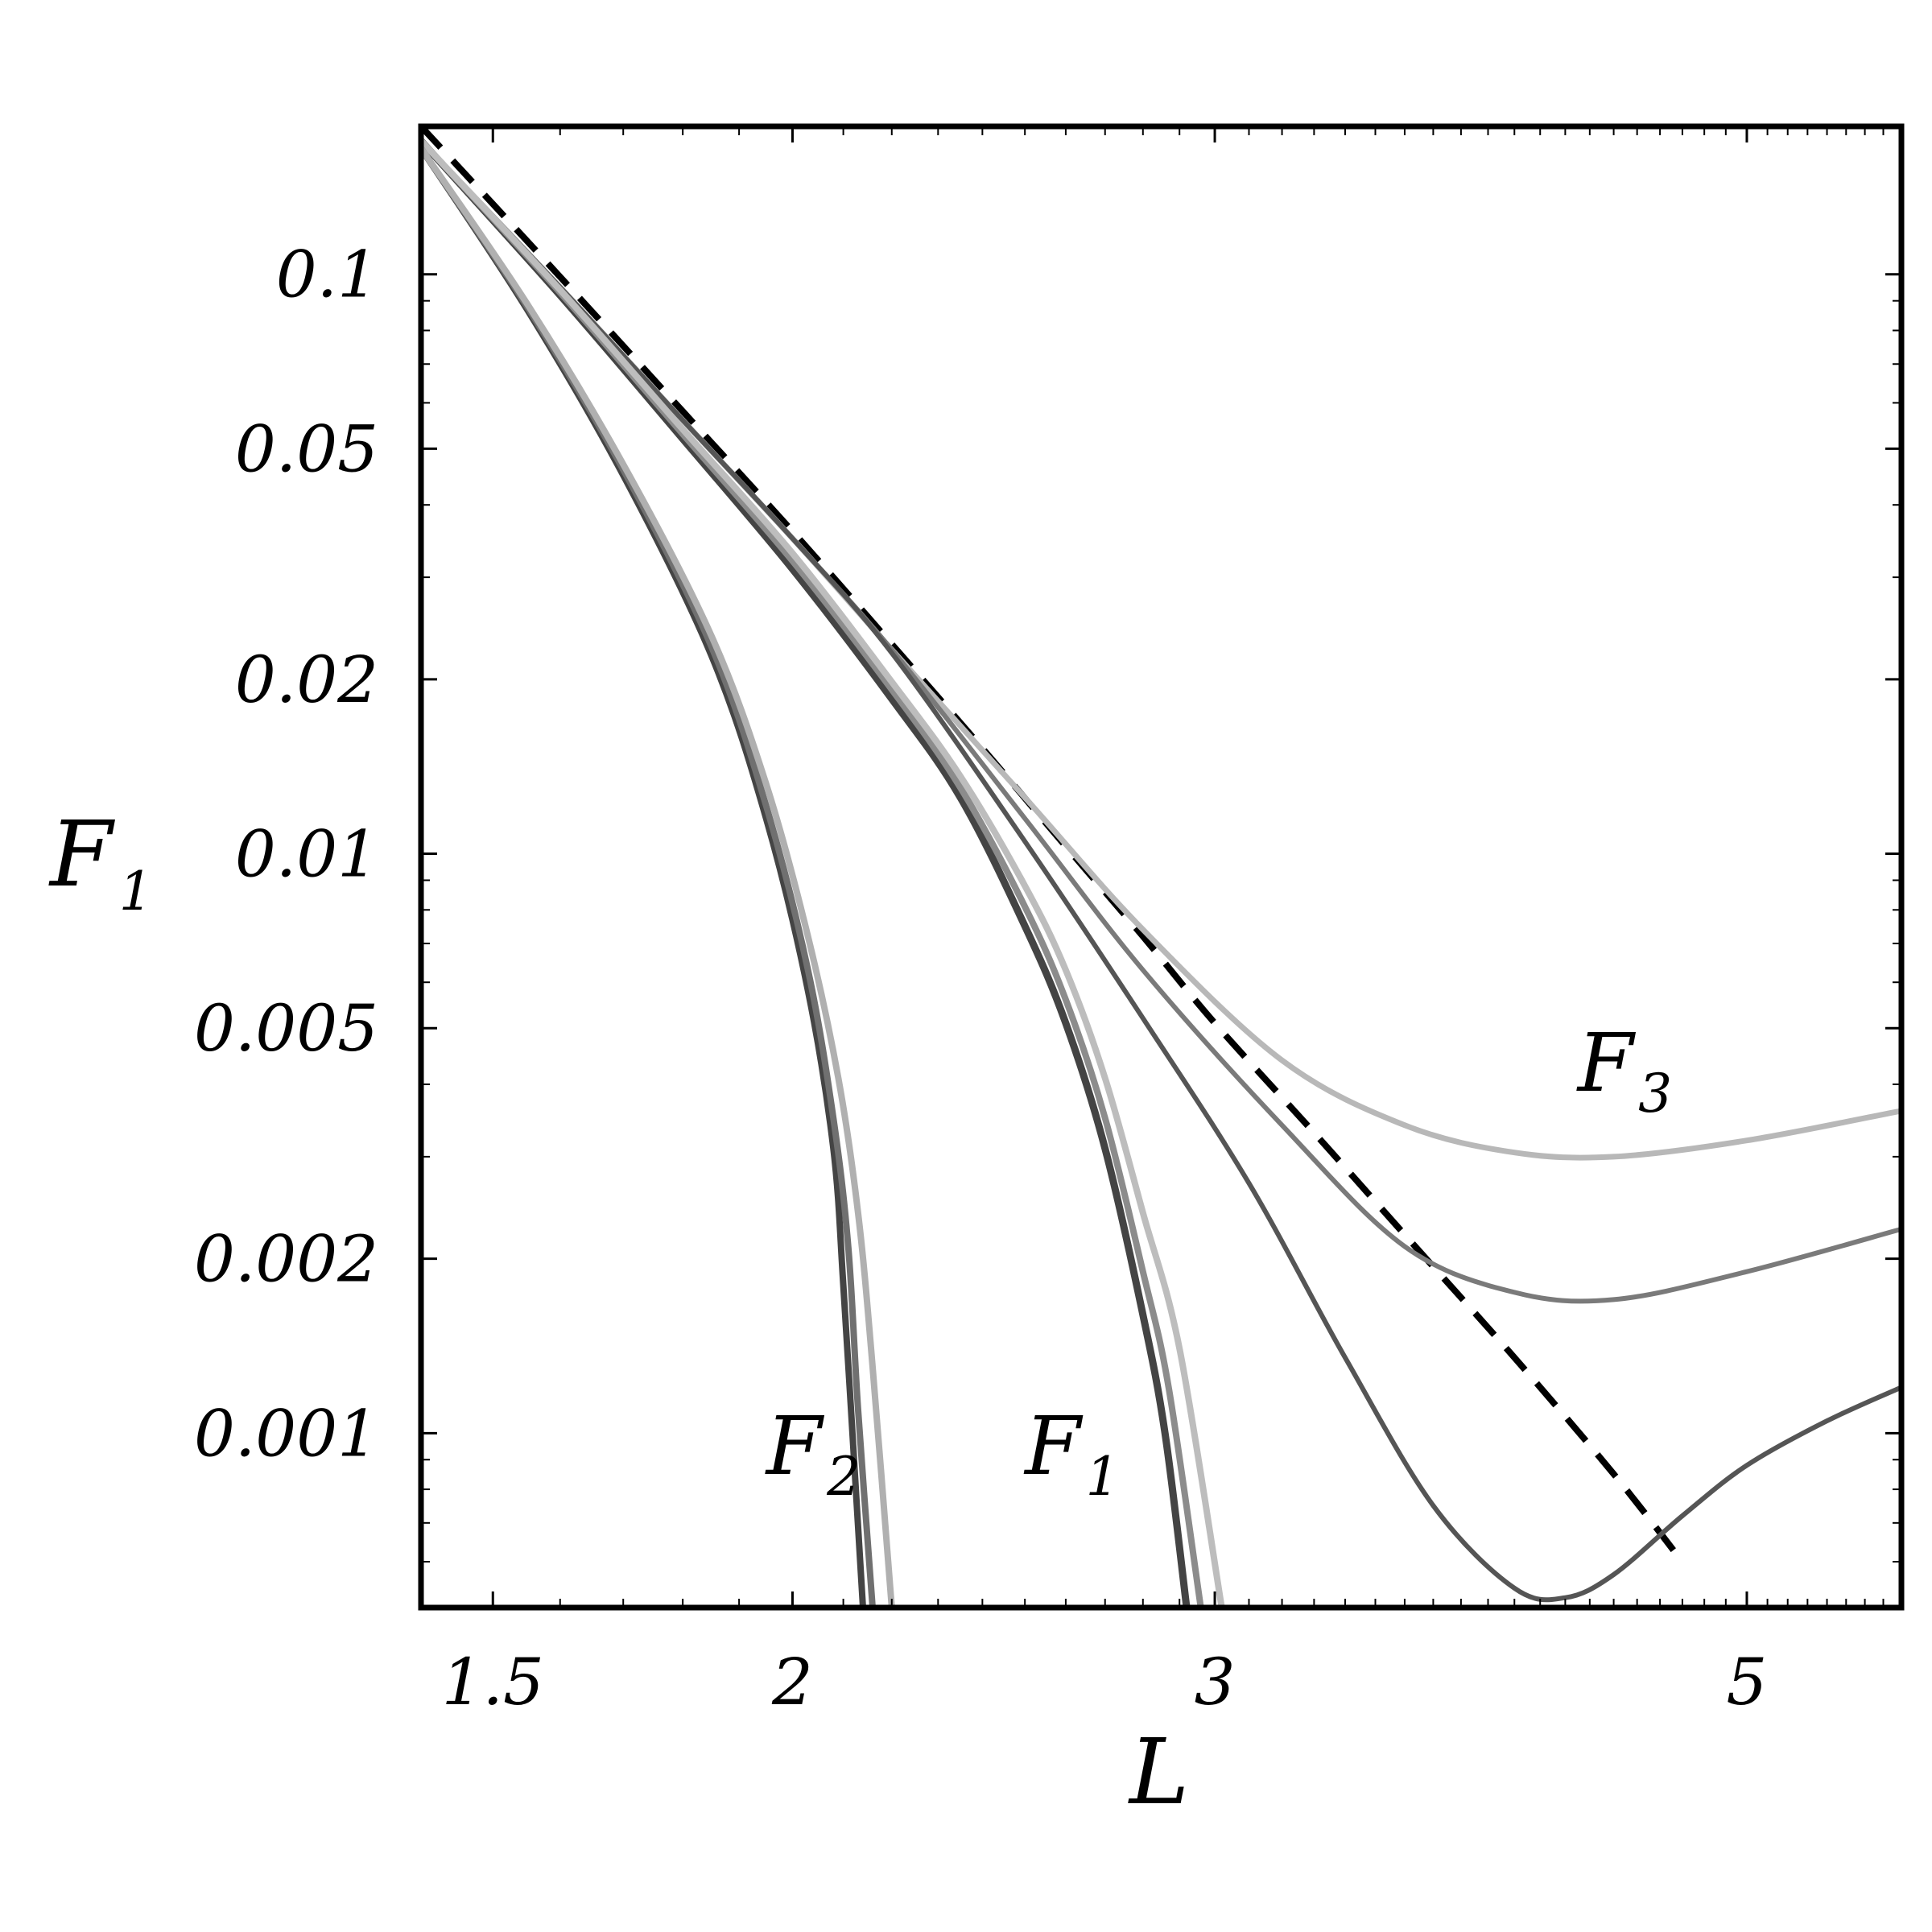 This screenshot has height=1932, width=1932. I want to click on curve-label-F1: F1, so click(1071, 1453).